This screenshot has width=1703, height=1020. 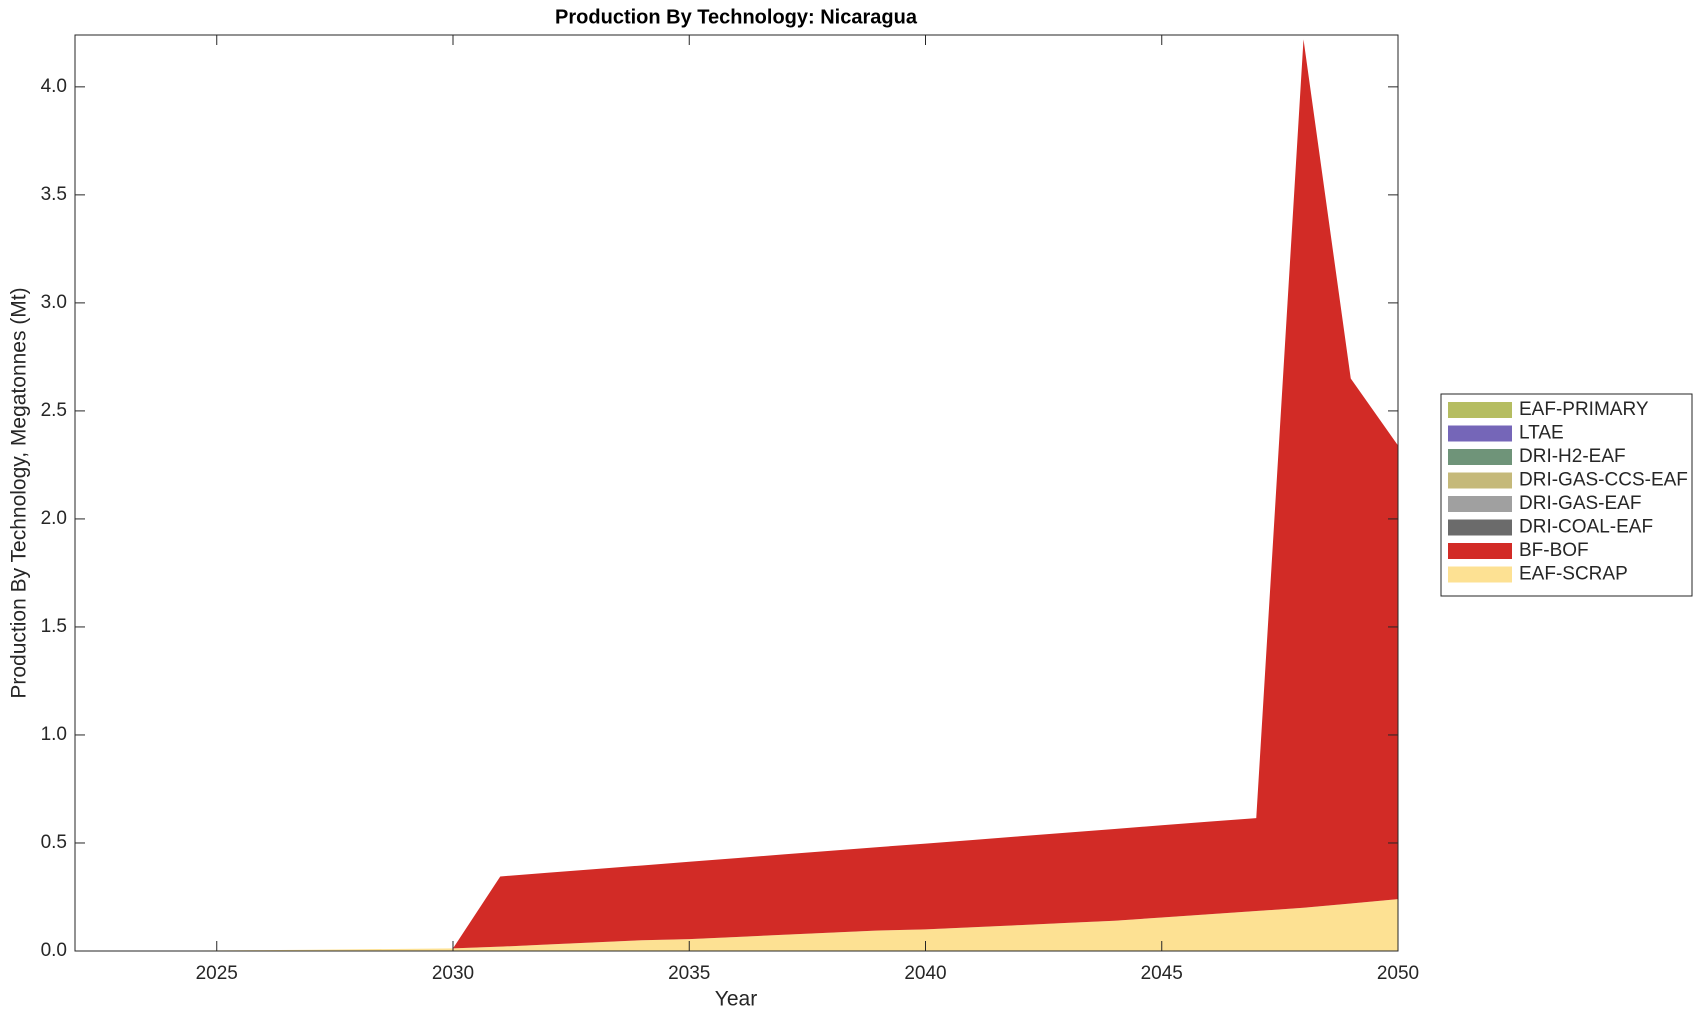 I want to click on x-tick-label: 2025, so click(x=217, y=973).